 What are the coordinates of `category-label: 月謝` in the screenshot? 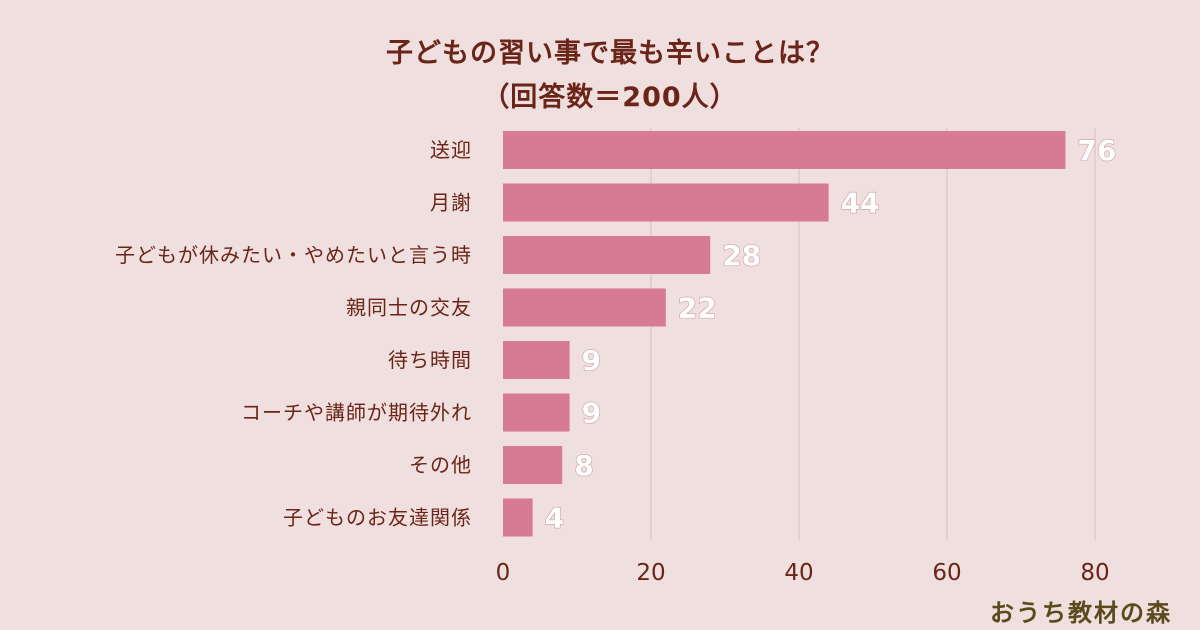 It's located at (451, 203).